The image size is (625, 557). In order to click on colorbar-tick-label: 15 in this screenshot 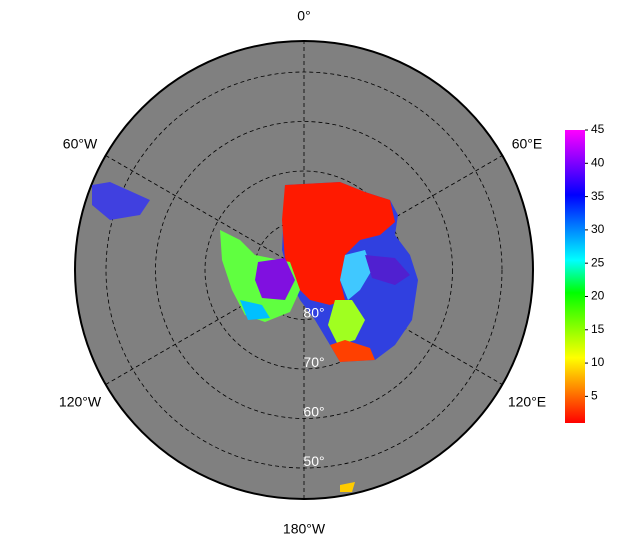, I will do `click(598, 329)`.